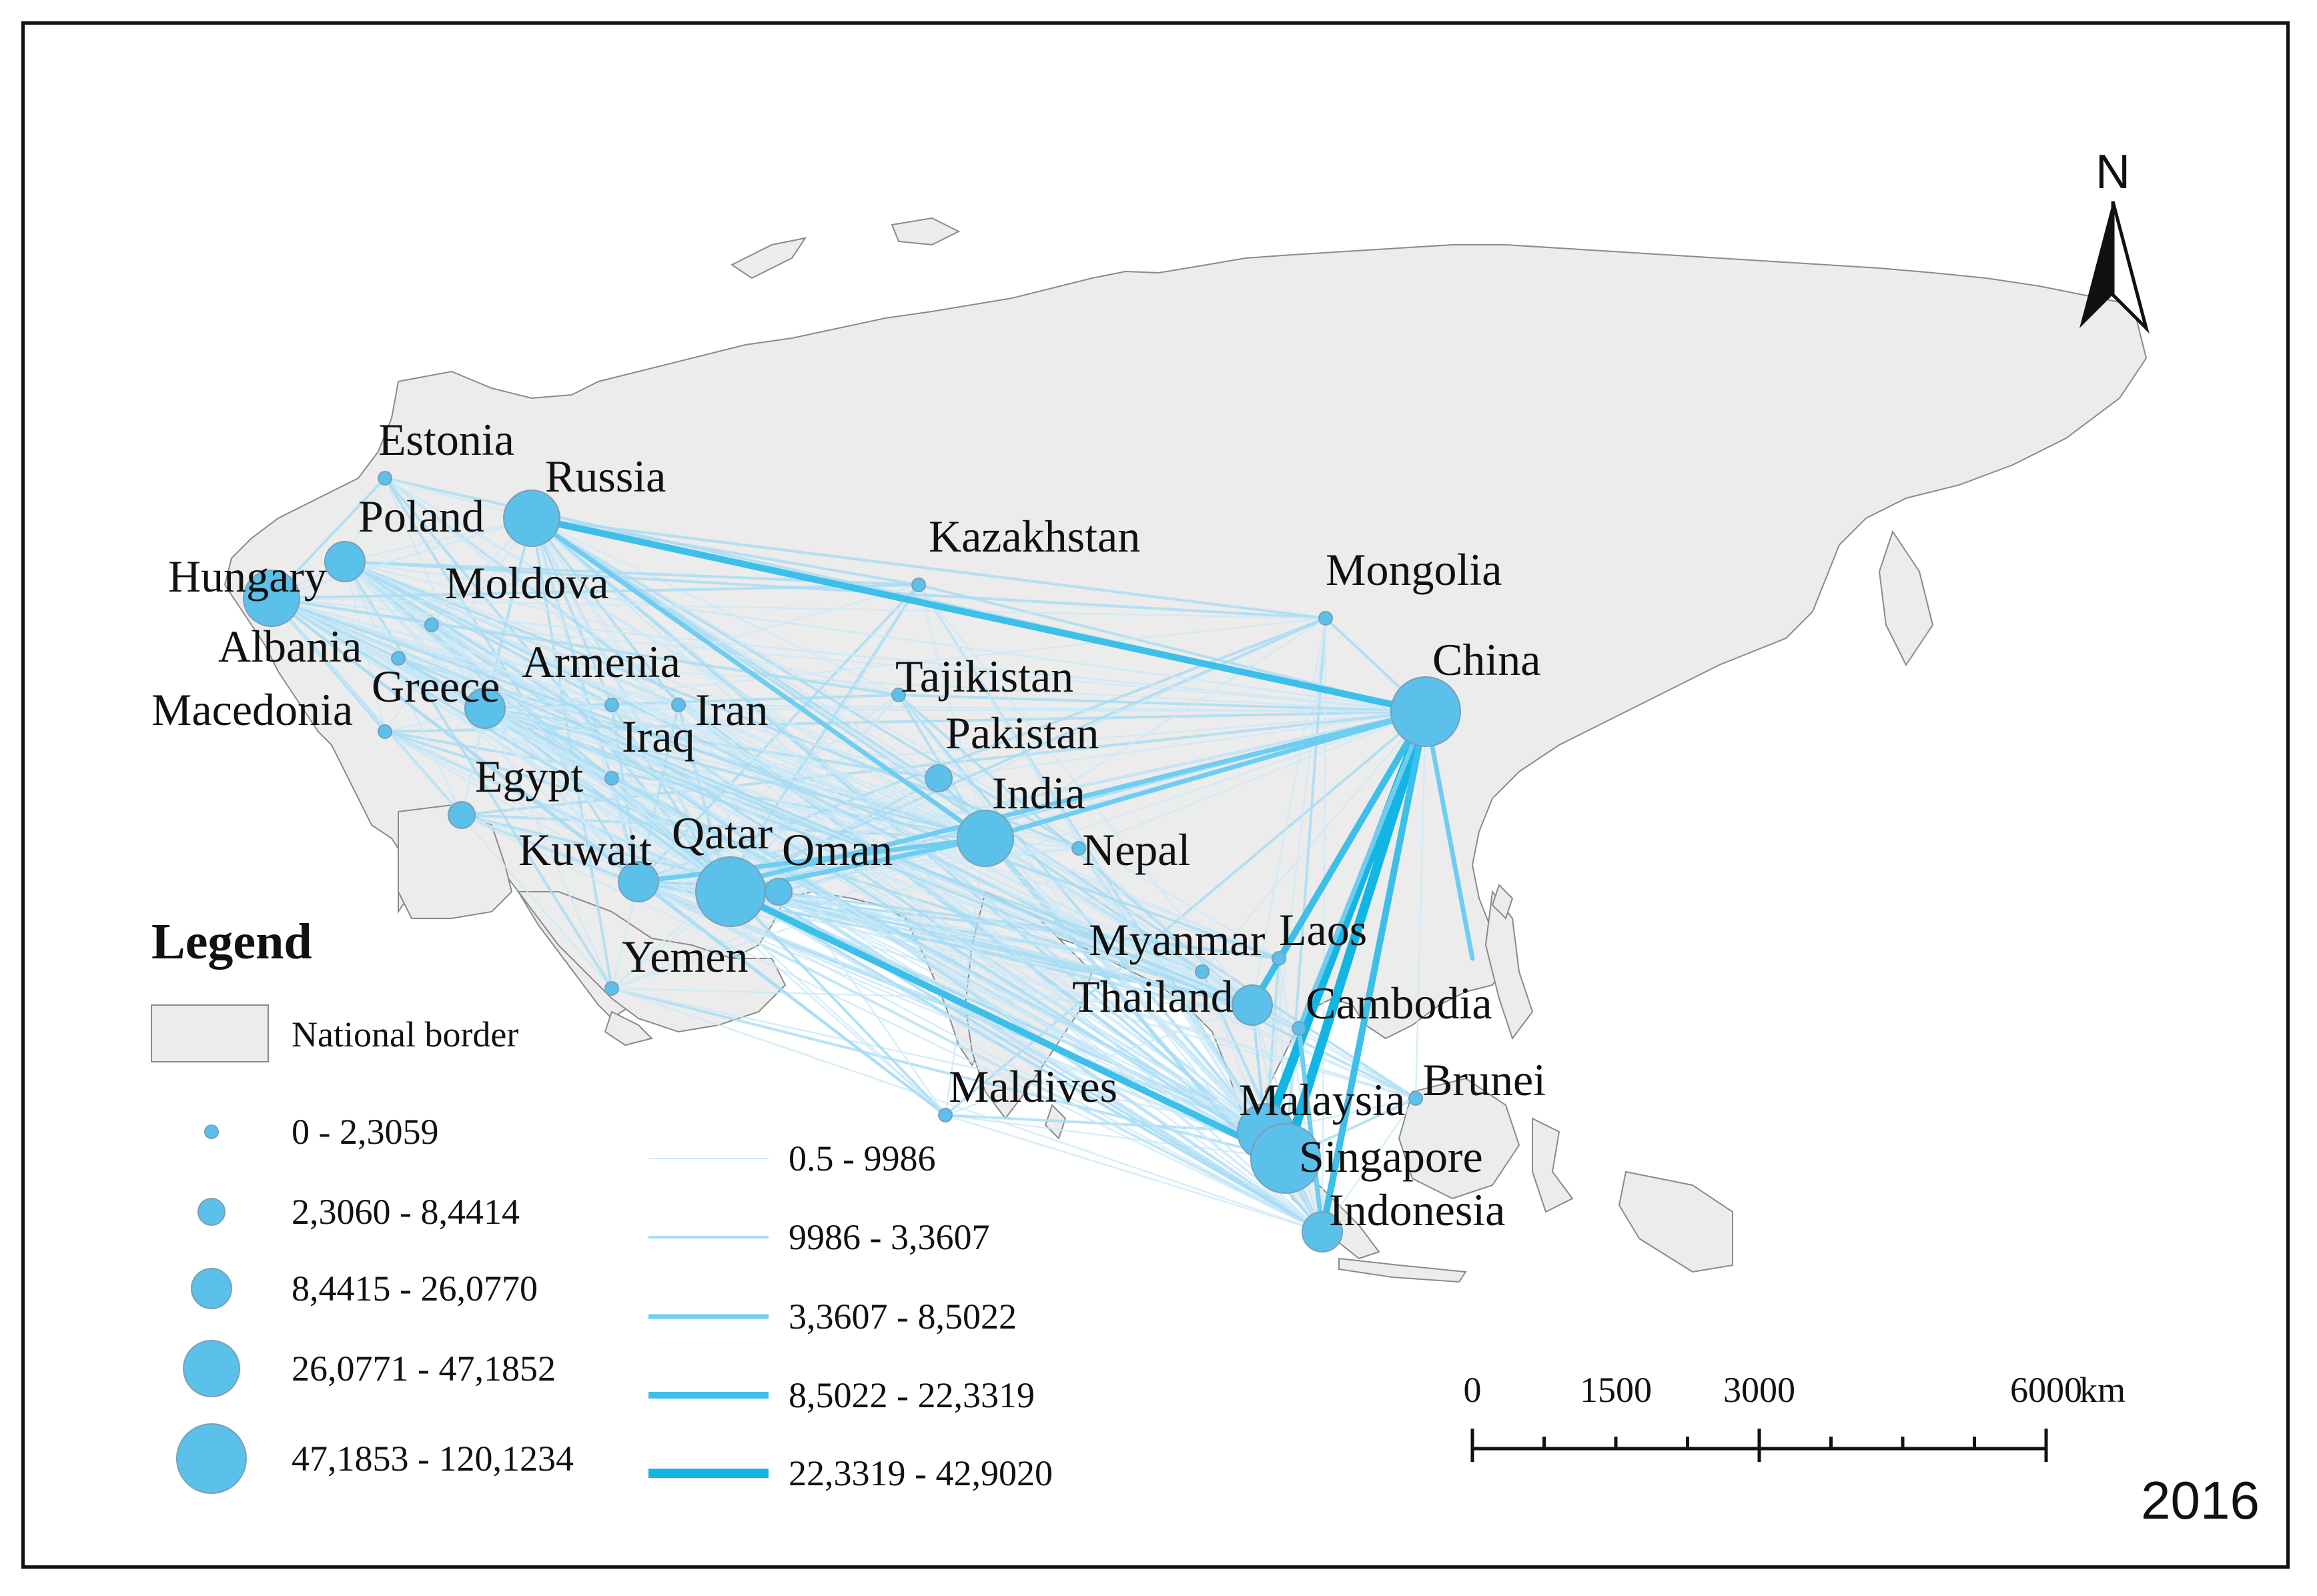 The image size is (2317, 1596). Describe the element at coordinates (601, 661) in the screenshot. I see `label-armenia: Armenia` at that location.